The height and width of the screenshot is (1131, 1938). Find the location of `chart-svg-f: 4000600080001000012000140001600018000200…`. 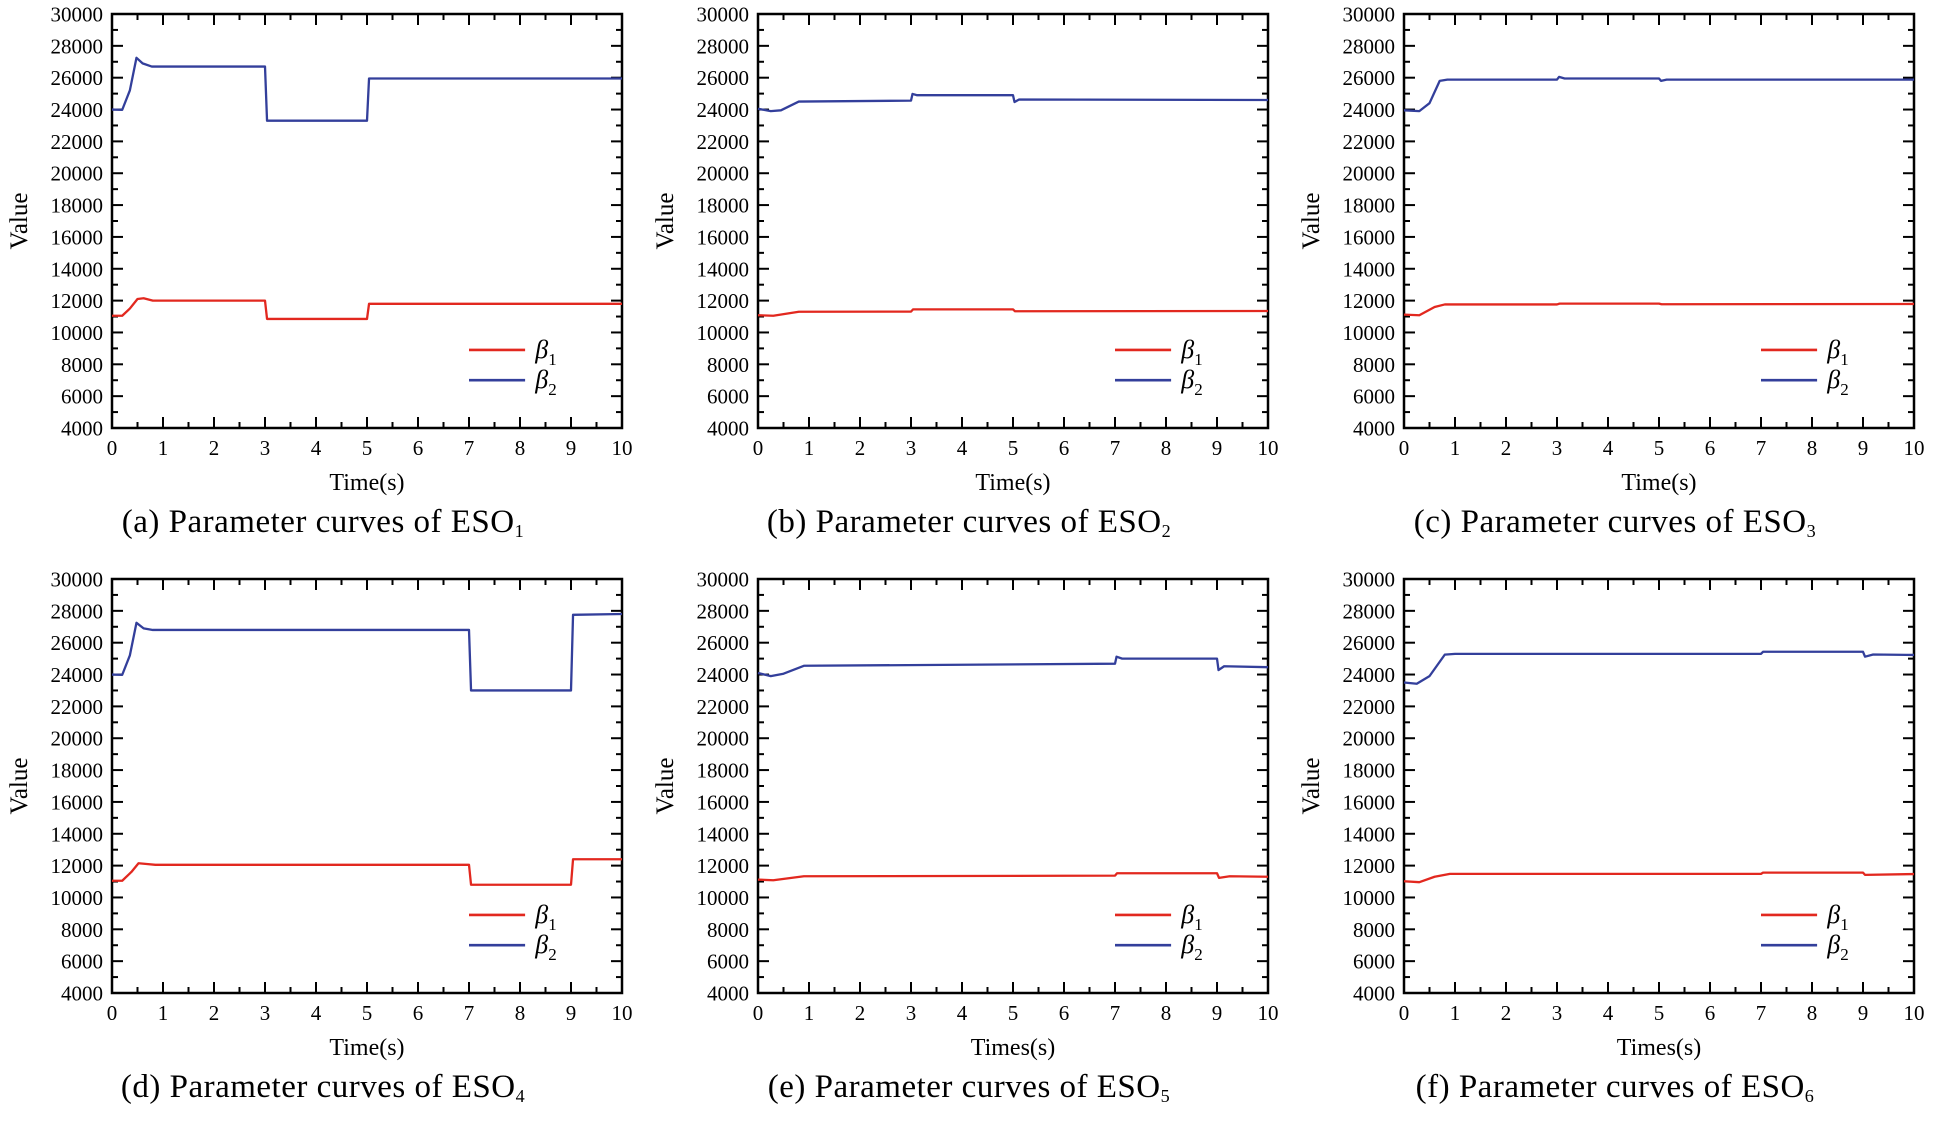

chart-svg-f: 4000600080001000012000140001600018000200… is located at coordinates (1611, 815).